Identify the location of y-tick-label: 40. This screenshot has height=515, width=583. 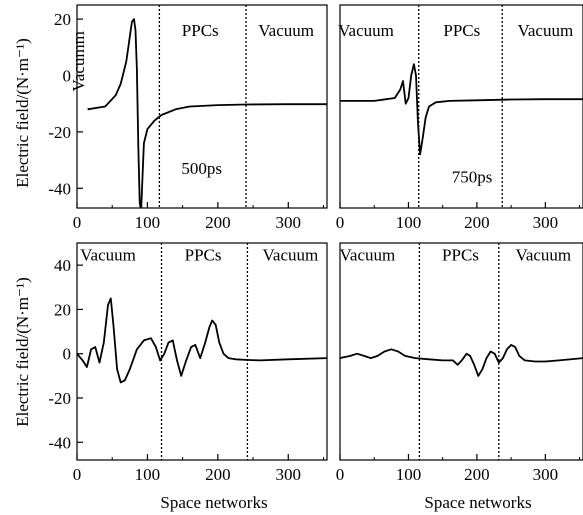
(62, 265).